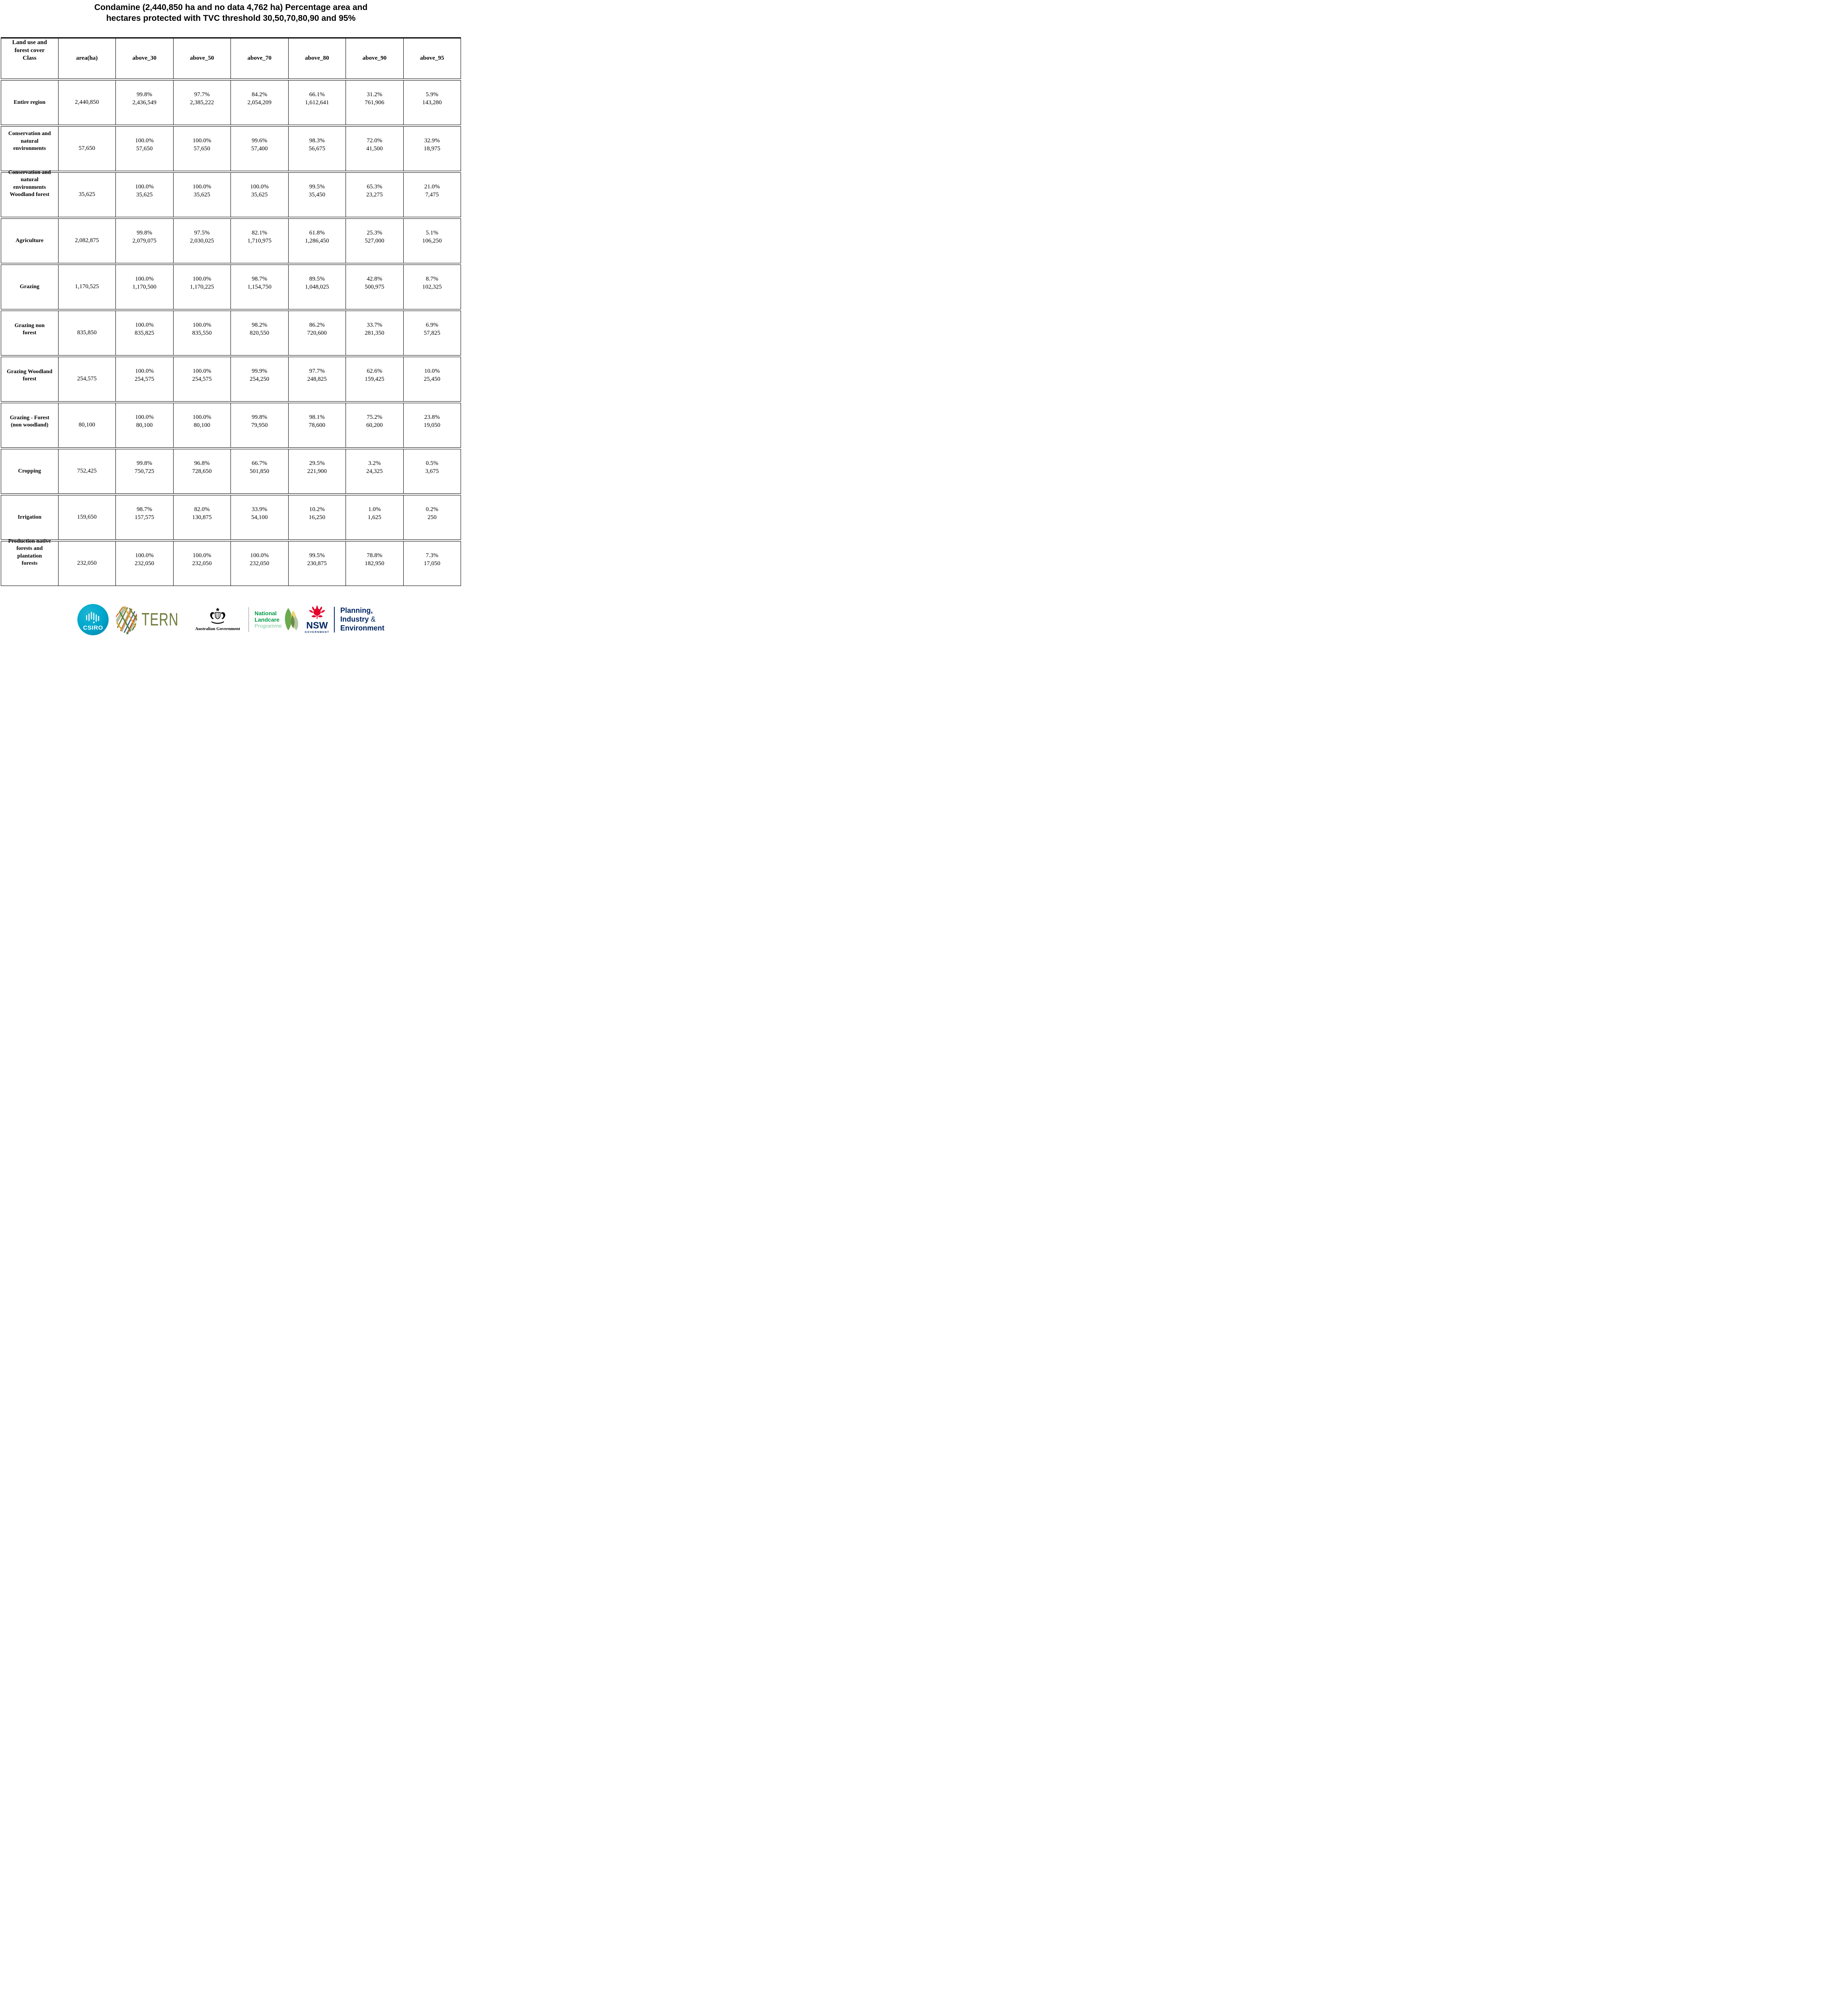 The image size is (1848, 2004). Describe the element at coordinates (30, 517) in the screenshot. I see `row-label: Irrigation` at that location.